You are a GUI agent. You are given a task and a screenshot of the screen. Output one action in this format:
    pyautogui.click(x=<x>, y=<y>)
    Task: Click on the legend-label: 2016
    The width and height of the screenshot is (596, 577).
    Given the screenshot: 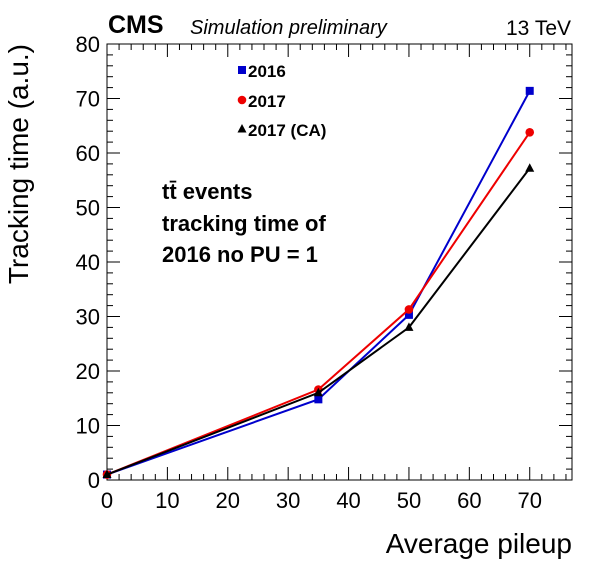 What is the action you would take?
    pyautogui.click(x=267, y=71)
    